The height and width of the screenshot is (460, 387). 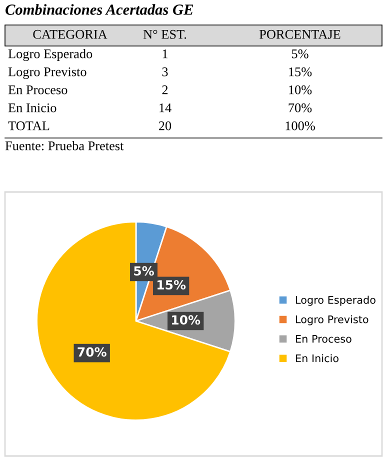 I want to click on chart-title: Combinaciones Acertadas GE, so click(x=100, y=9).